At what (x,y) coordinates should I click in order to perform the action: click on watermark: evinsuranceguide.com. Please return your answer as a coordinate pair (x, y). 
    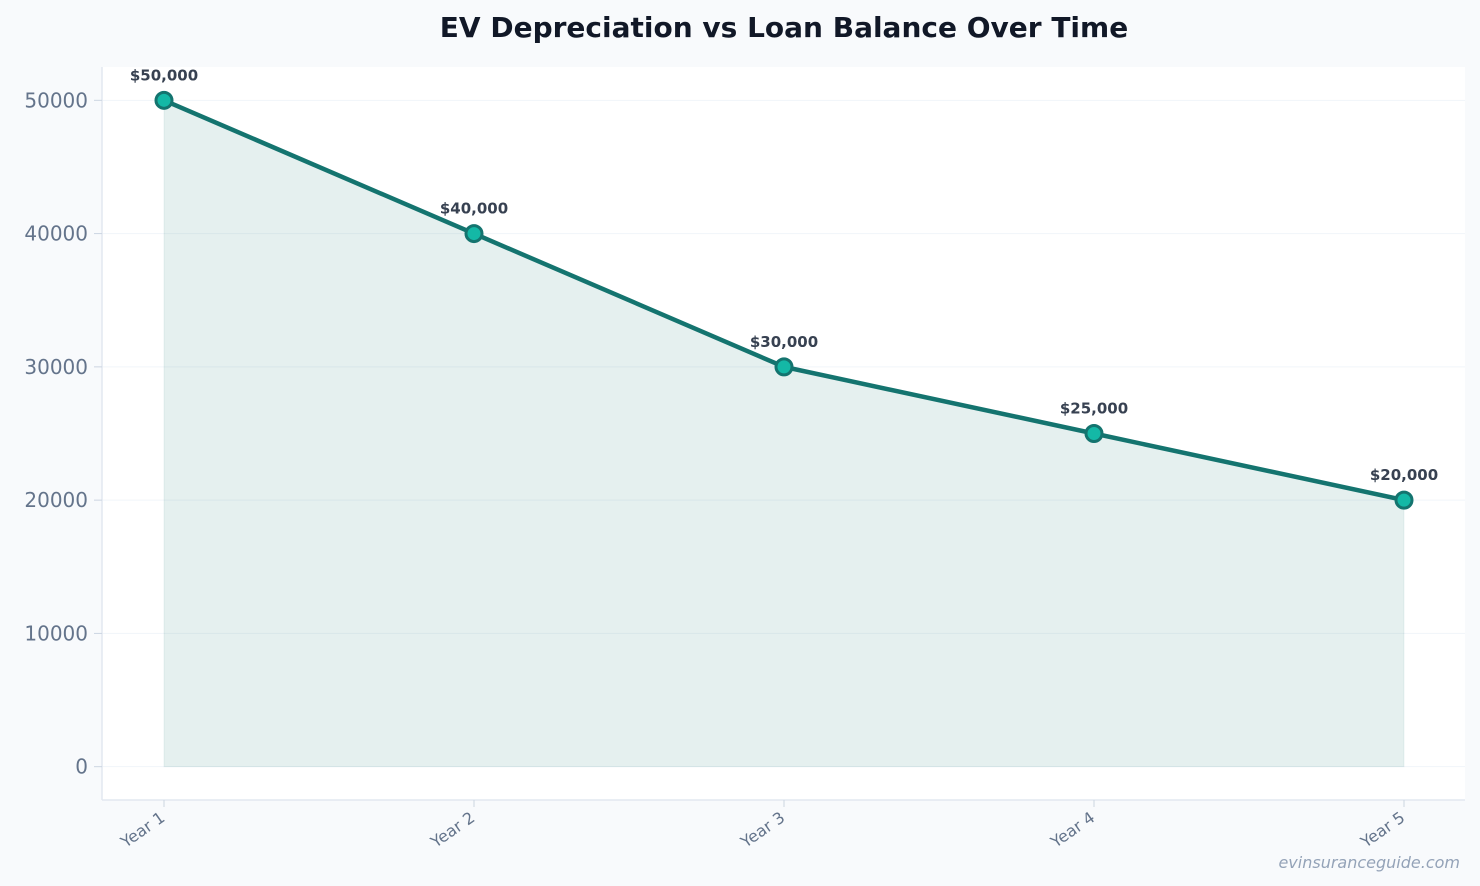
    Looking at the image, I should click on (1369, 862).